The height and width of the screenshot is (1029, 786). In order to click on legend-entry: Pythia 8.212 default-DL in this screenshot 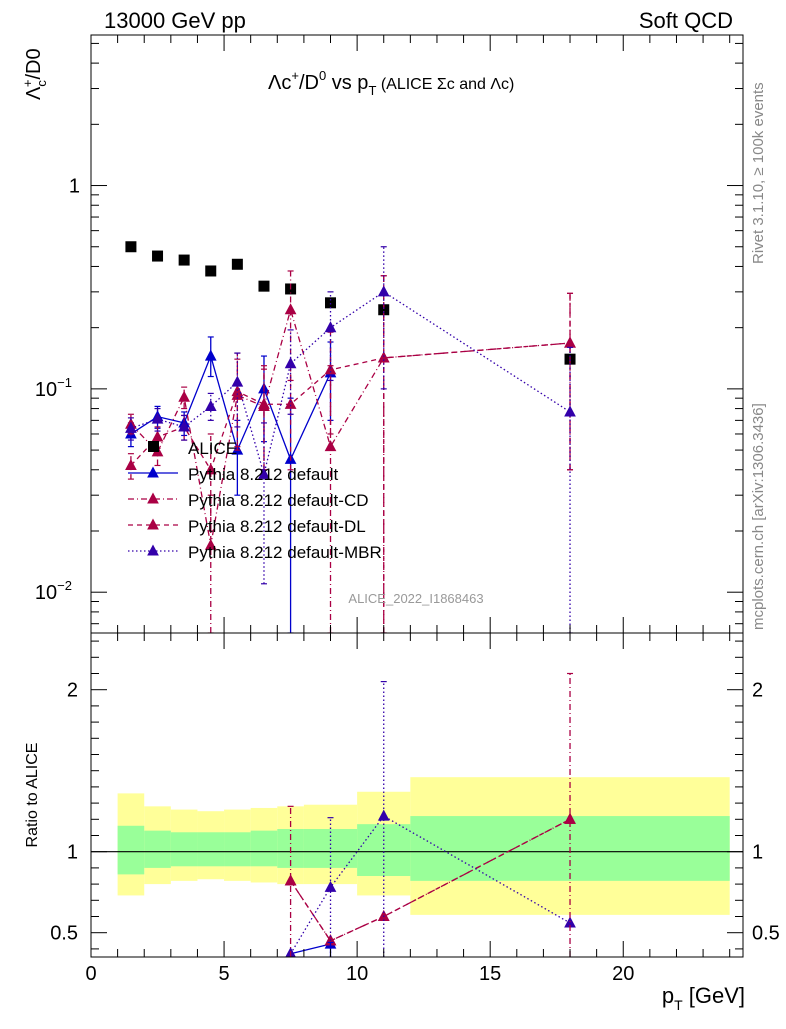, I will do `click(247, 526)`.